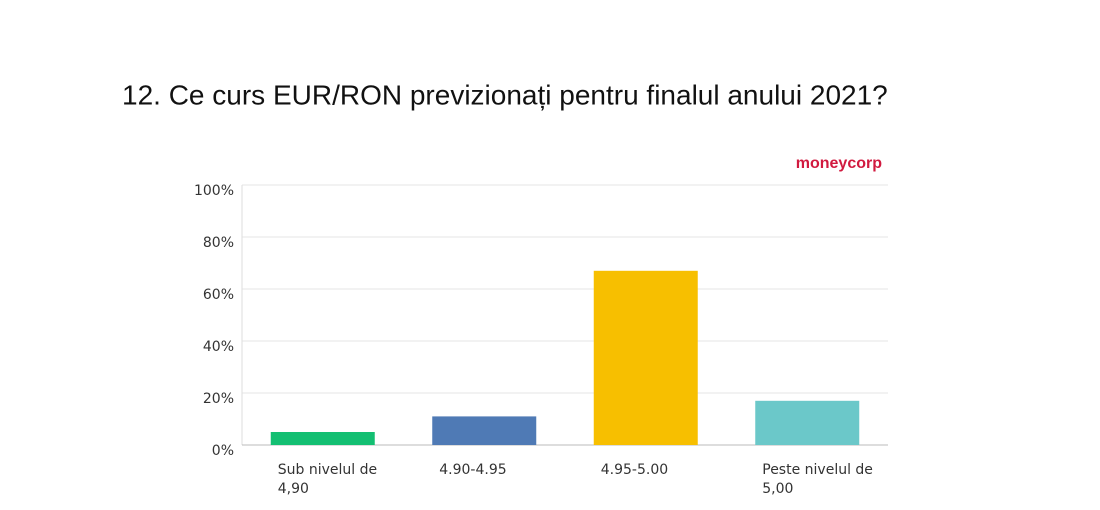  What do you see at coordinates (218, 243) in the screenshot?
I see `y-tick-label: 80%` at bounding box center [218, 243].